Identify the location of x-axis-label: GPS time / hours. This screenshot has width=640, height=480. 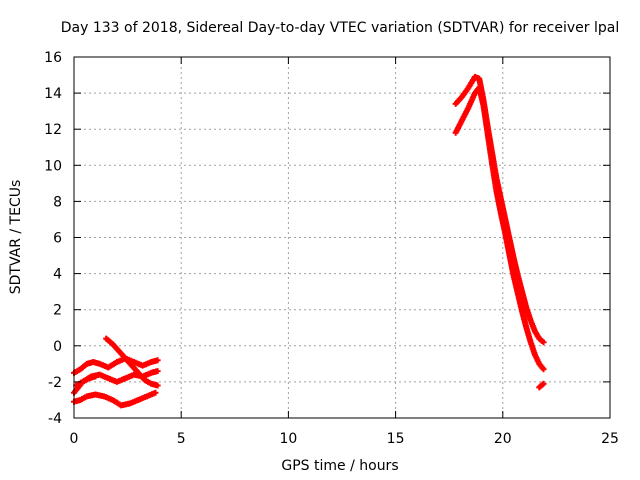
(339, 466).